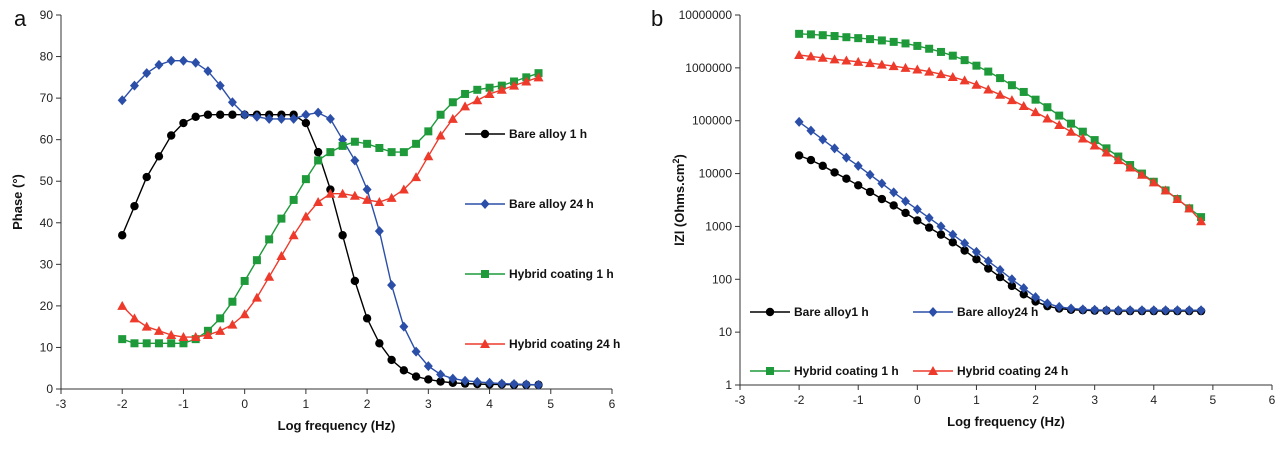 This screenshot has height=450, width=1286. Describe the element at coordinates (831, 312) in the screenshot. I see `legend-label: Bare alloy1 h` at that location.